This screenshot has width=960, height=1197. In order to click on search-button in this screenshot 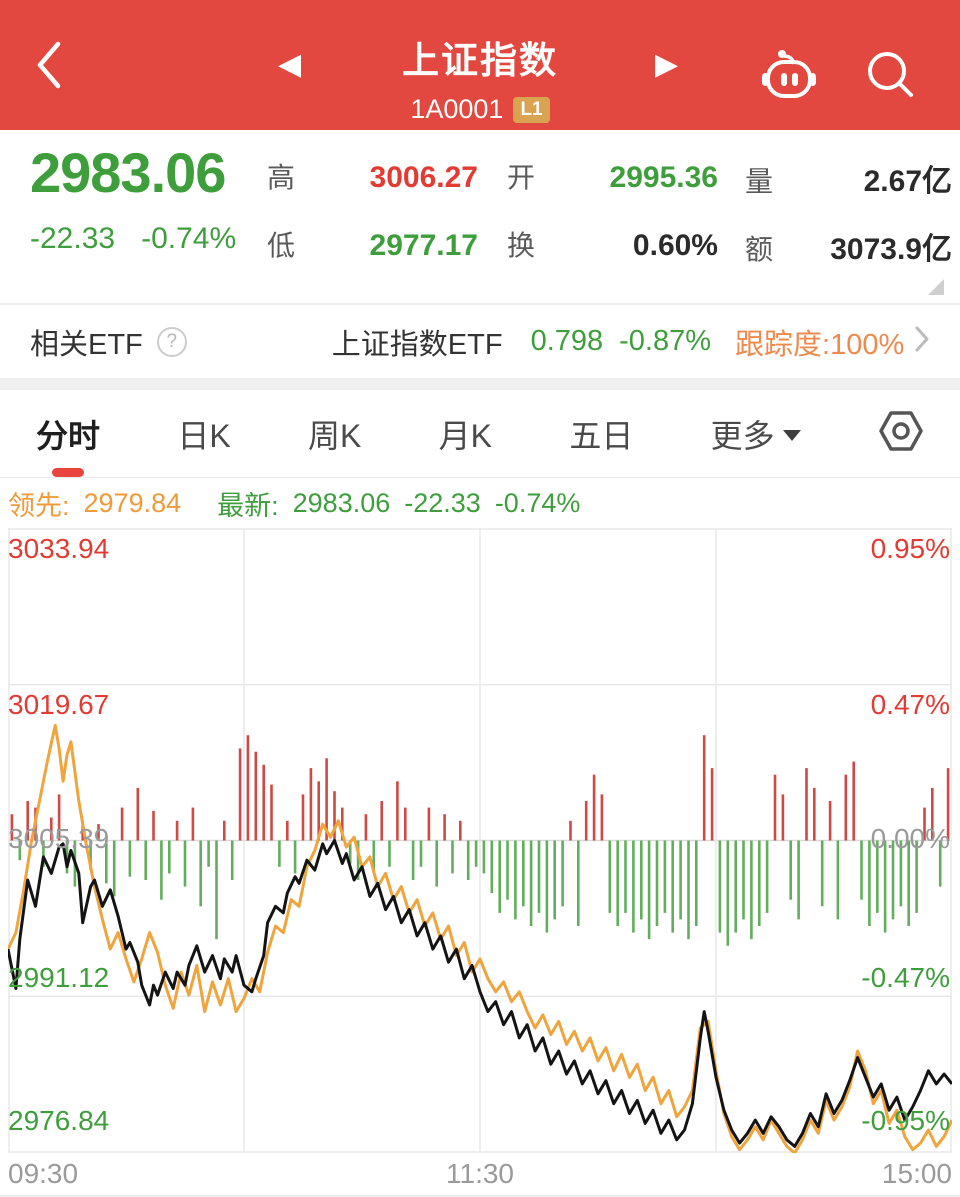, I will do `click(890, 76)`.